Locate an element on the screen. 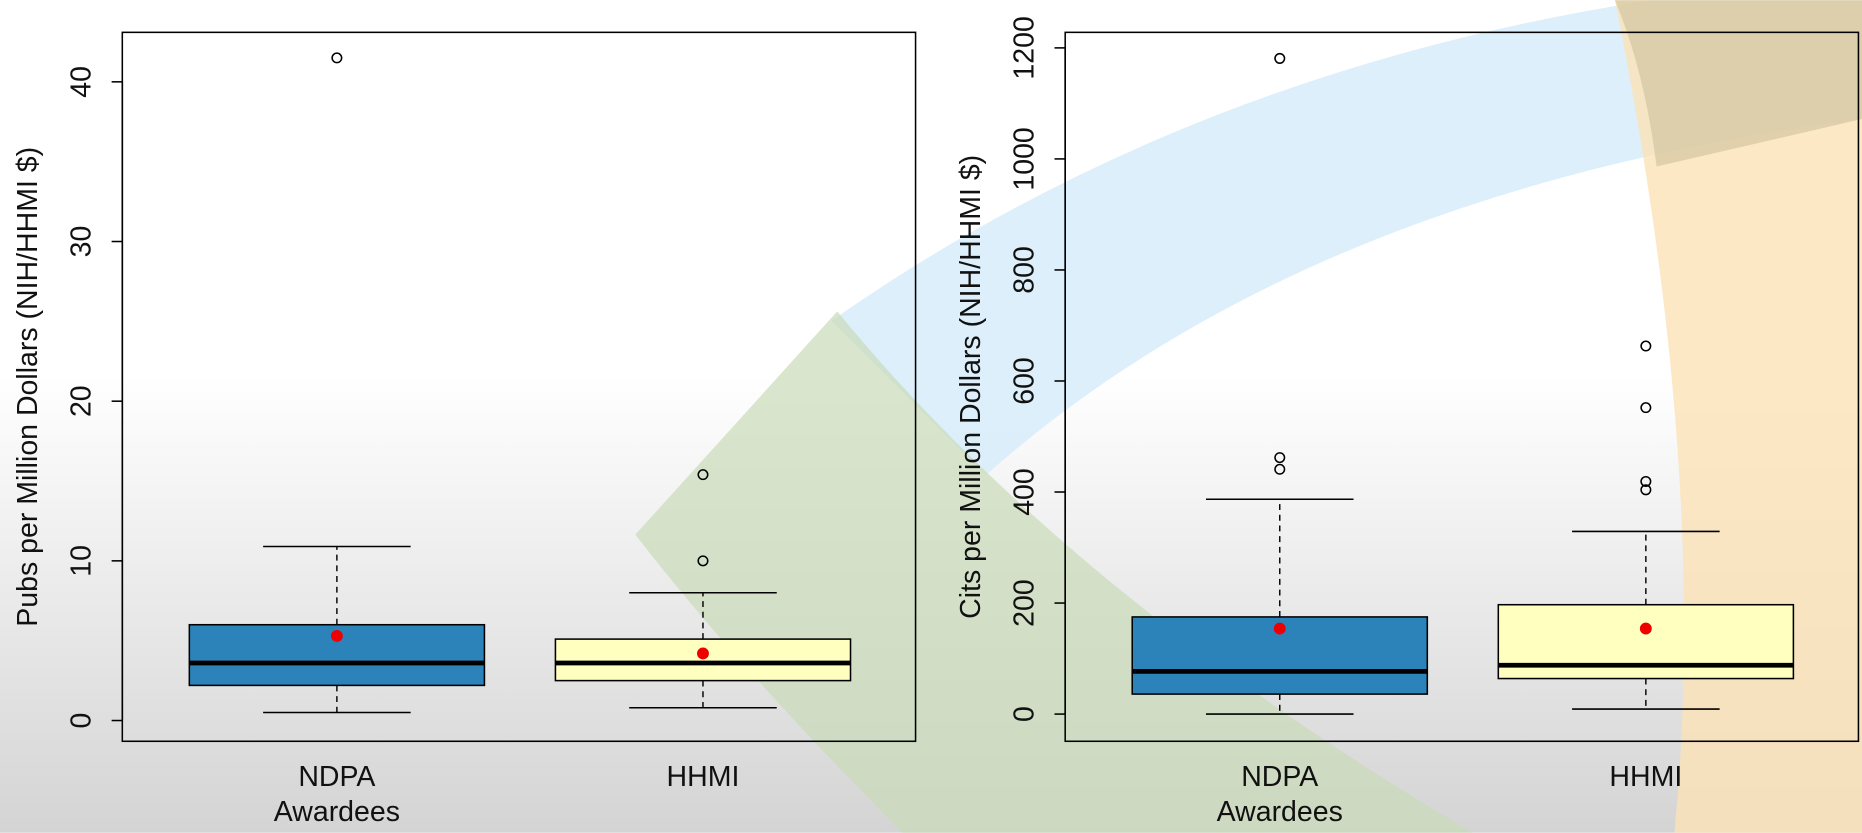  y-tick-label: 1000 is located at coordinates (1025, 158).